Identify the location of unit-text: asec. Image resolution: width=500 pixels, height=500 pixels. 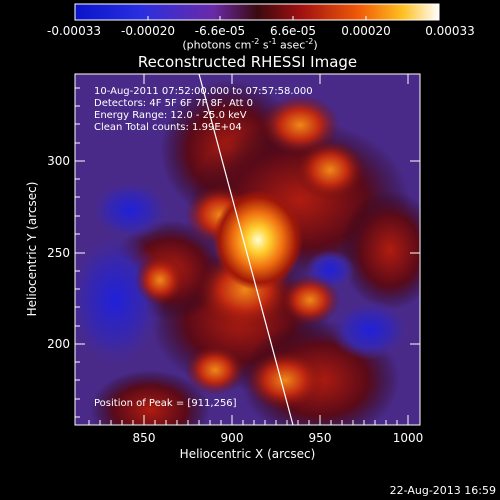
(291, 45).